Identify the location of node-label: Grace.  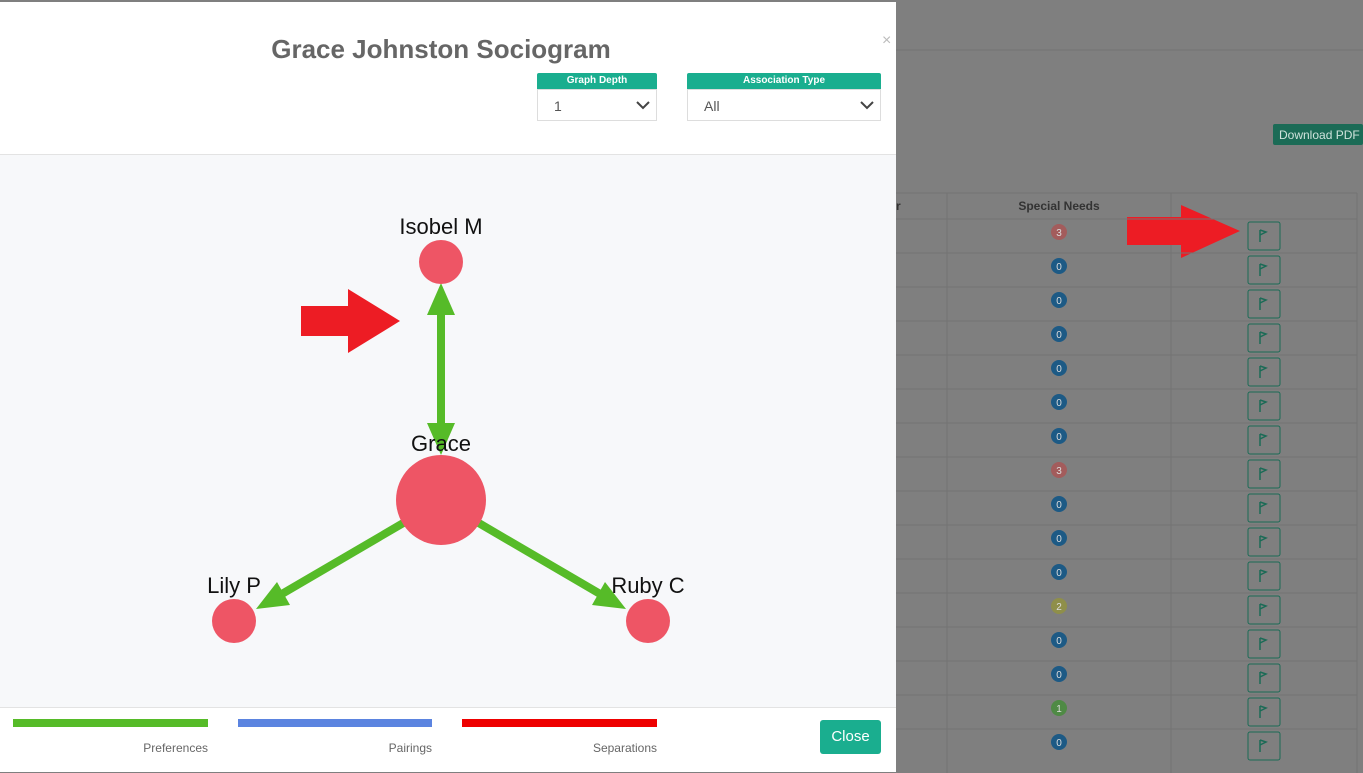
(441, 443).